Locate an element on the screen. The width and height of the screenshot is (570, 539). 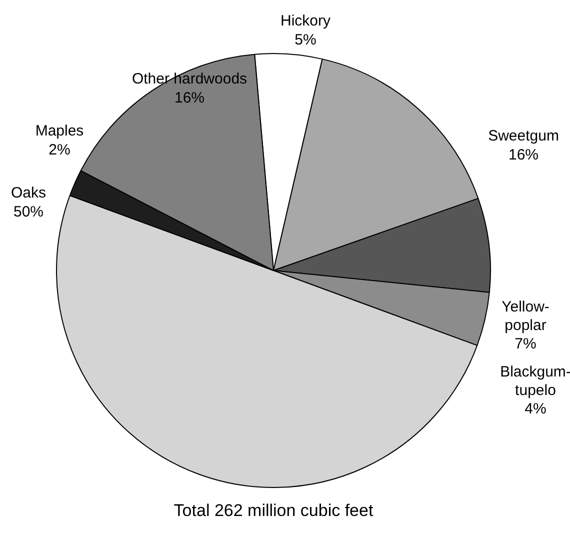
data-label: 50% is located at coordinates (28, 211).